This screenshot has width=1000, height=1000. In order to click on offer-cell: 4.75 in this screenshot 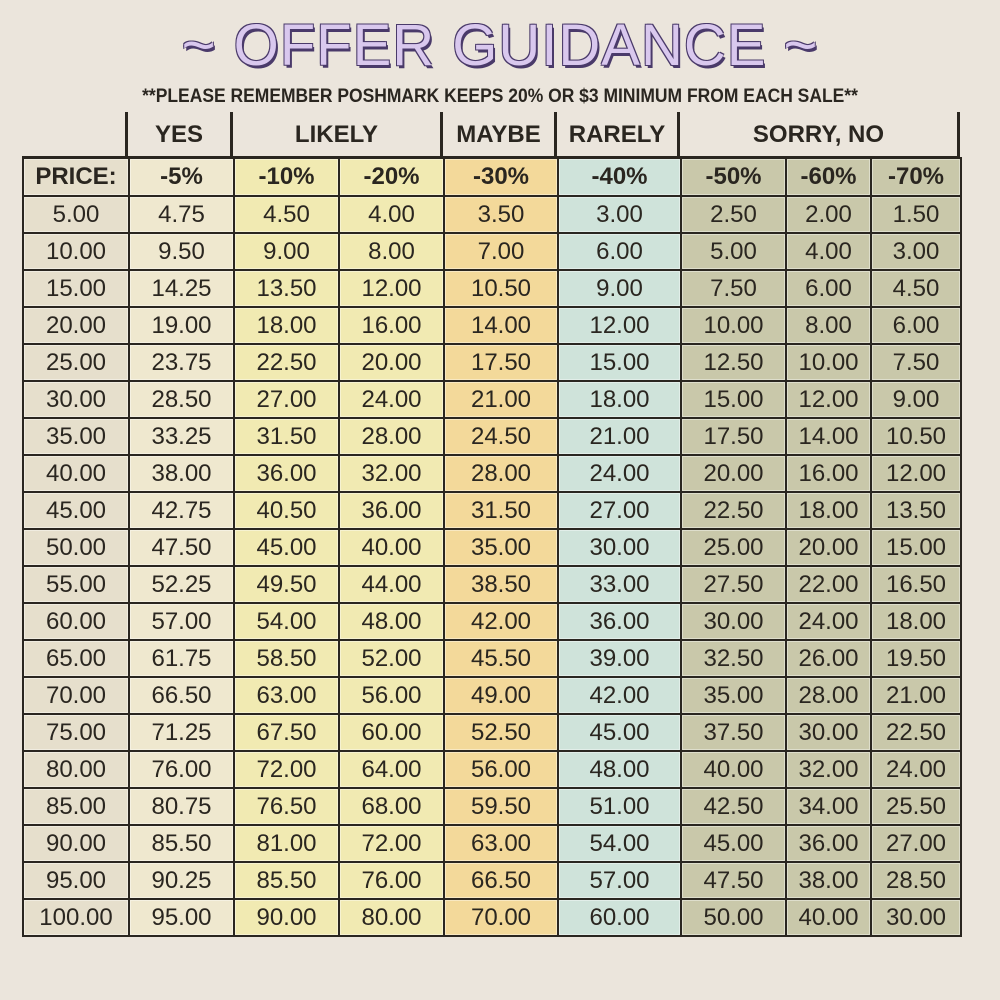, I will do `click(181, 214)`.